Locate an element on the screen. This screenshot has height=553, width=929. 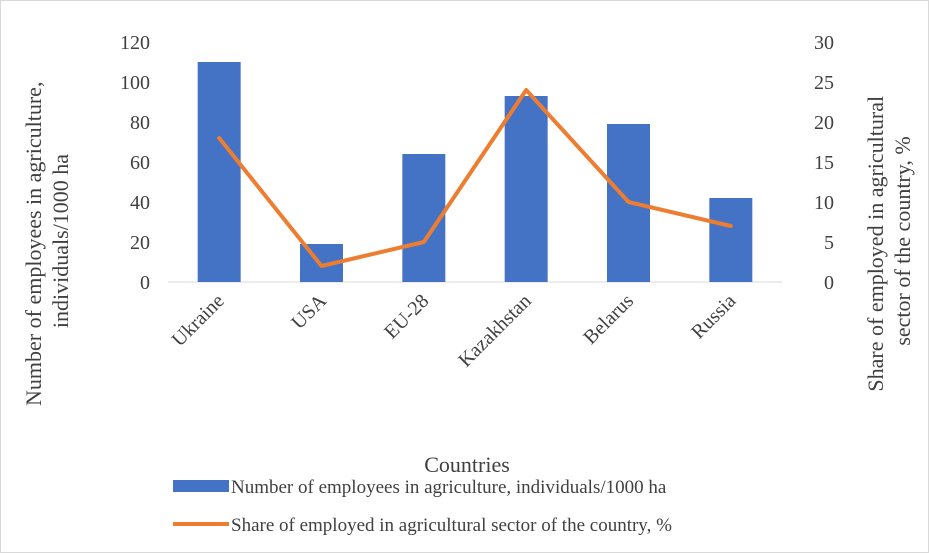
right-axis-title-line-1: Share of employed in agricultural is located at coordinates (875, 244).